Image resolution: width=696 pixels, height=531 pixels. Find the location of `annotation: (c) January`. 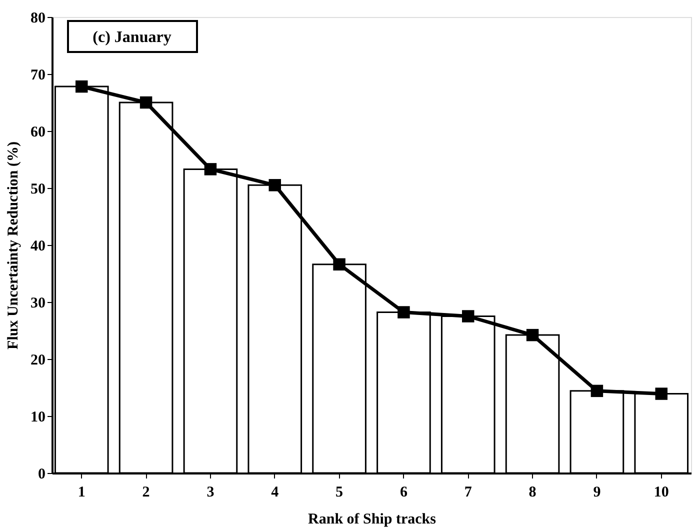

annotation: (c) January is located at coordinates (132, 37).